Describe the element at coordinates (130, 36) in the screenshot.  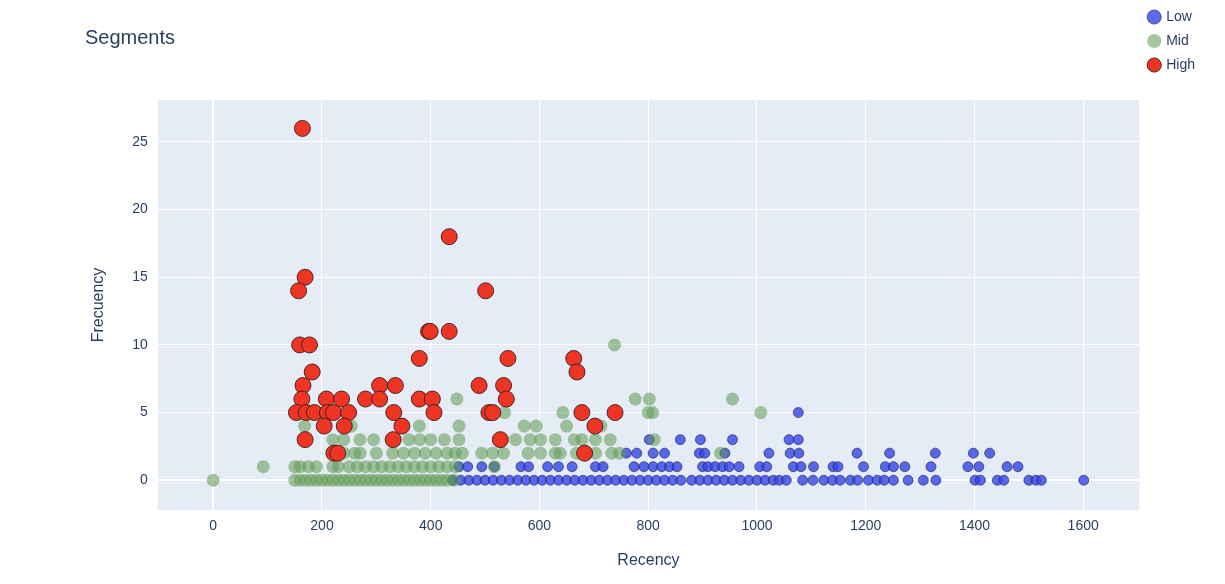
I see `chart-title: Segments` at that location.